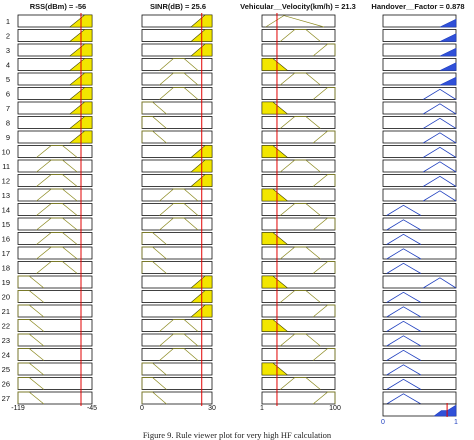 The width and height of the screenshot is (474, 440). Describe the element at coordinates (419, 410) in the screenshot. I see `aggregated-output` at that location.